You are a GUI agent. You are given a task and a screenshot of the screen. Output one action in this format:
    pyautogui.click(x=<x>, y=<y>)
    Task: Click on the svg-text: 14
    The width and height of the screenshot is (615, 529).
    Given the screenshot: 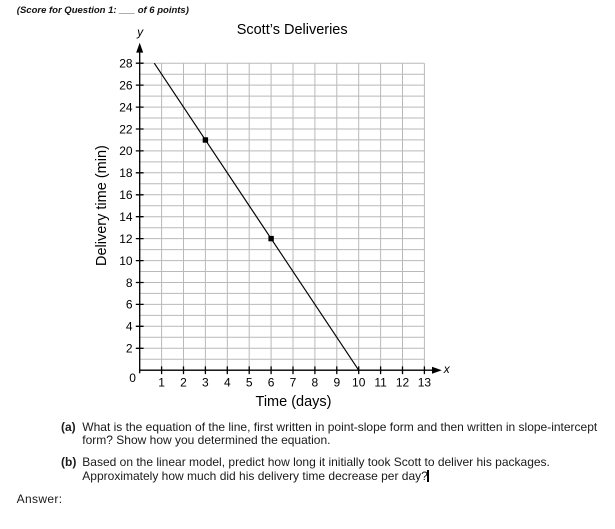 What is the action you would take?
    pyautogui.click(x=126, y=217)
    